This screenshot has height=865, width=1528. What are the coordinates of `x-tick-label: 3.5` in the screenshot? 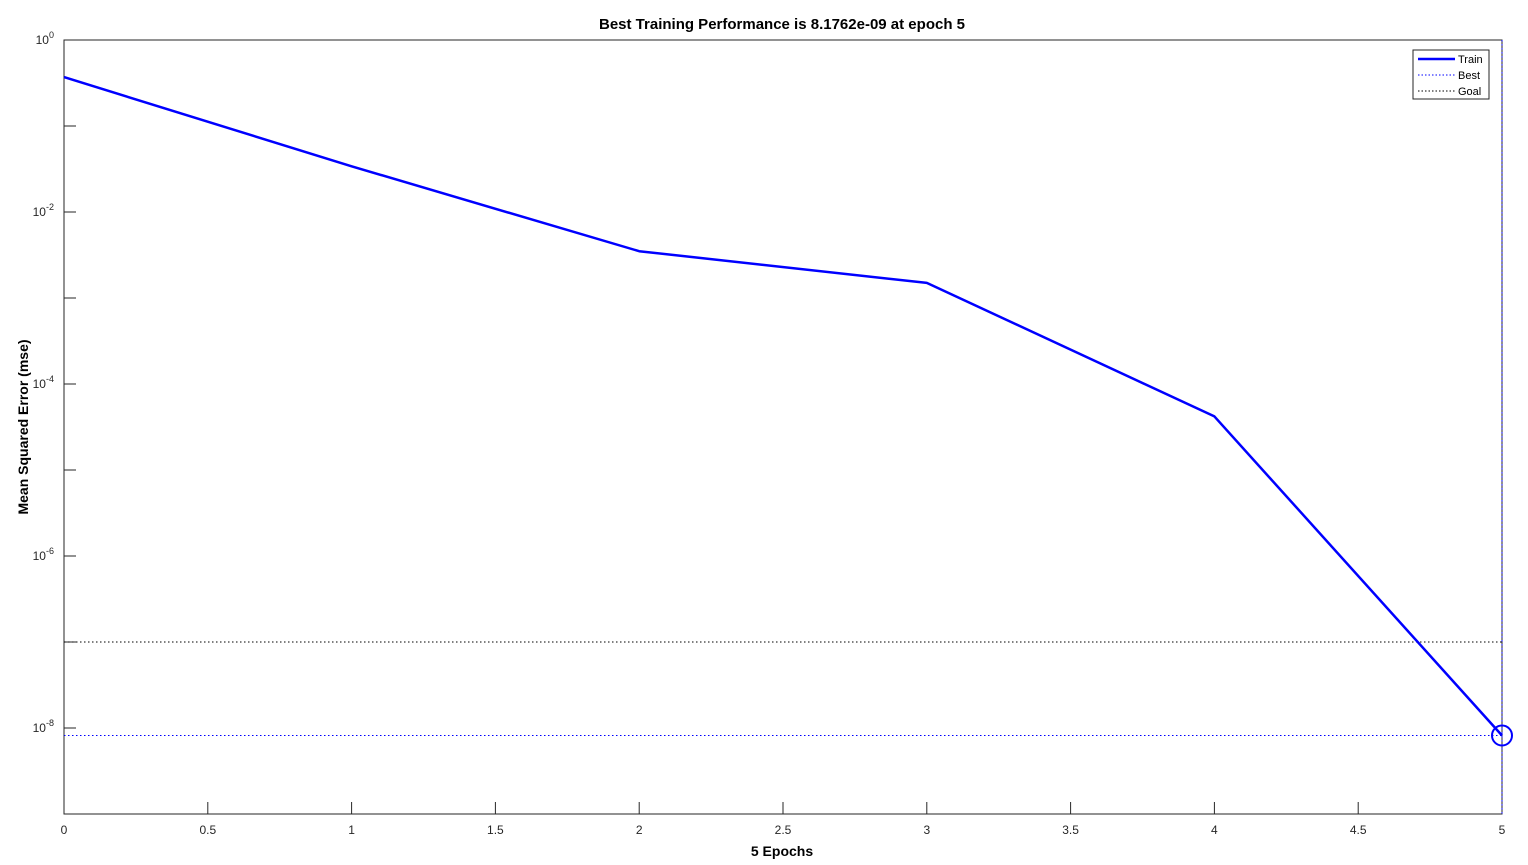 It's located at (1070, 830).